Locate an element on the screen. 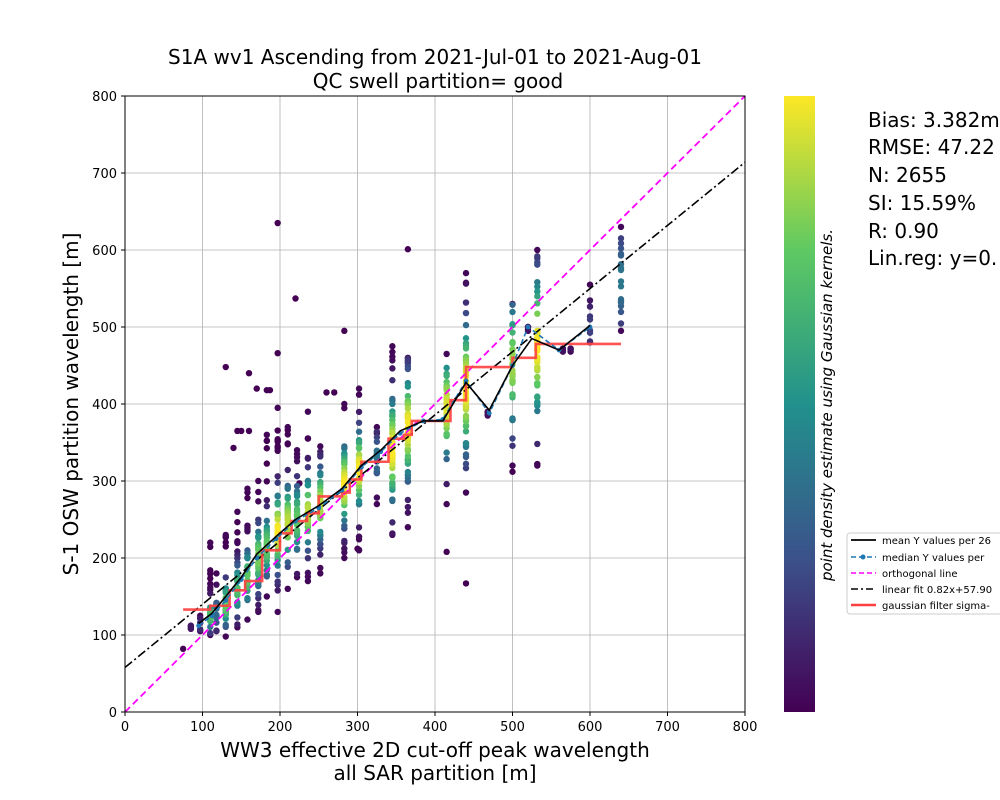 The image size is (1000, 800). x-tick-label: 500 is located at coordinates (512, 727).